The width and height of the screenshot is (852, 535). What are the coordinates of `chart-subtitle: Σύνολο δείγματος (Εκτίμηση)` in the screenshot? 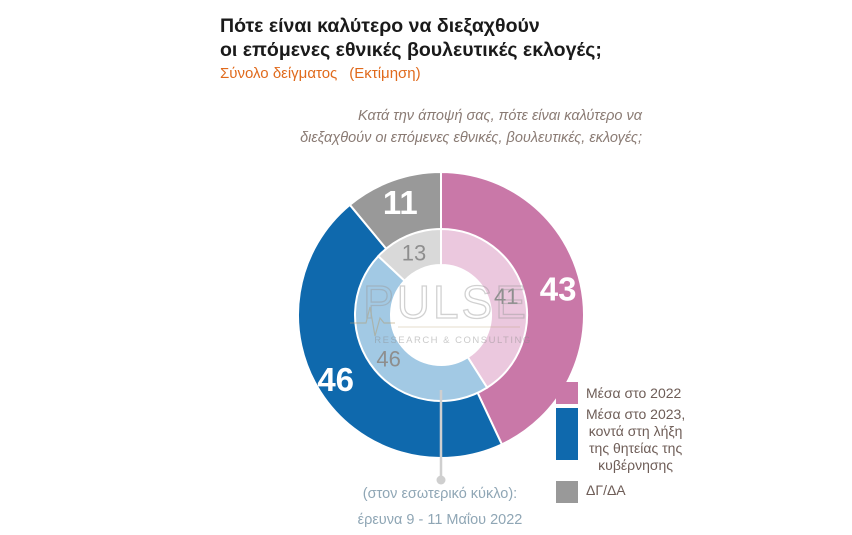 It's located at (320, 73).